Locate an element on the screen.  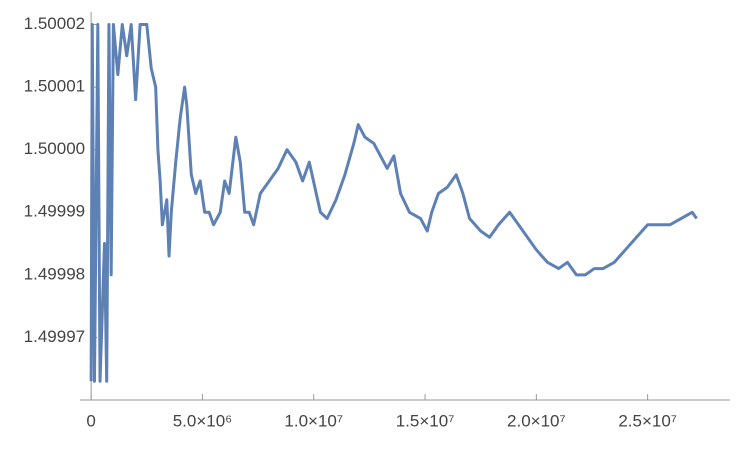
y-tick-label: 1.50000 is located at coordinates (54, 148).